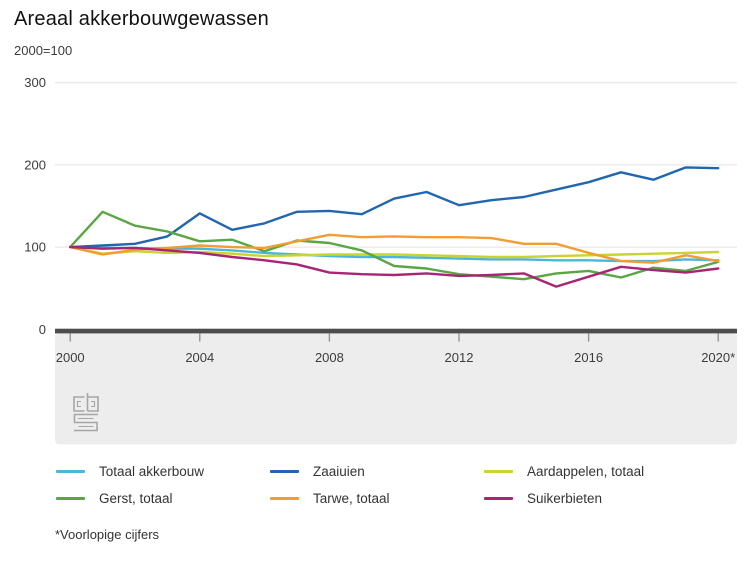 The height and width of the screenshot is (562, 750). I want to click on logo-b, so click(92, 402).